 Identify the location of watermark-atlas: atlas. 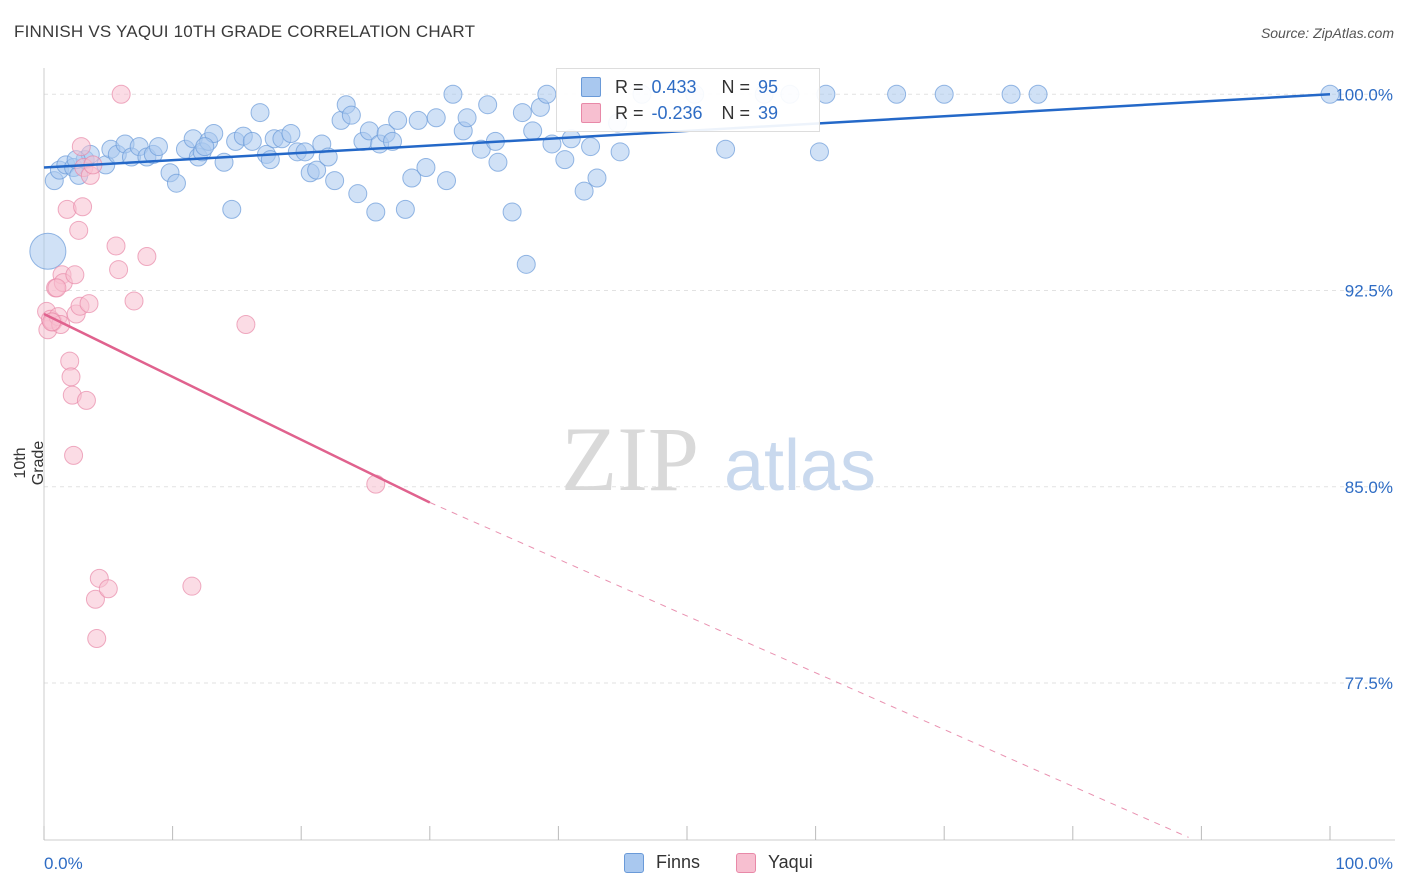
(800, 466).